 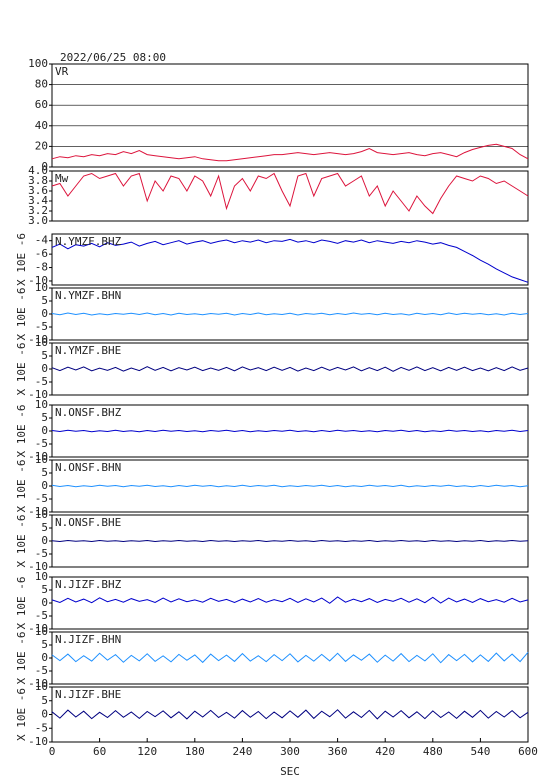 What do you see at coordinates (42, 240) in the screenshot?
I see `y-tick-label: -4` at bounding box center [42, 240].